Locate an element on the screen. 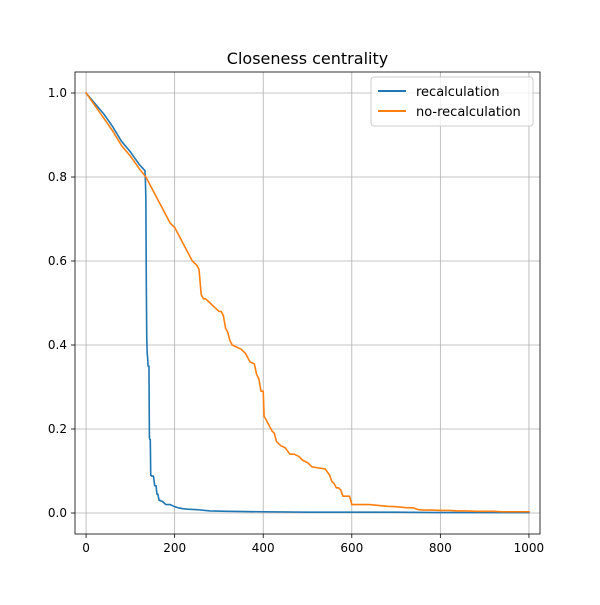 This screenshot has width=600, height=605. legend: recalculation no-recalculation is located at coordinates (452, 101).